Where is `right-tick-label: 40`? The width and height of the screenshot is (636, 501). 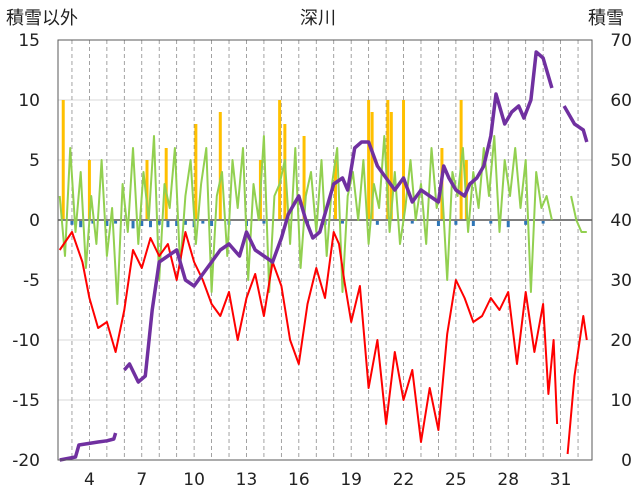 right-tick-label: 40 is located at coordinates (621, 221).